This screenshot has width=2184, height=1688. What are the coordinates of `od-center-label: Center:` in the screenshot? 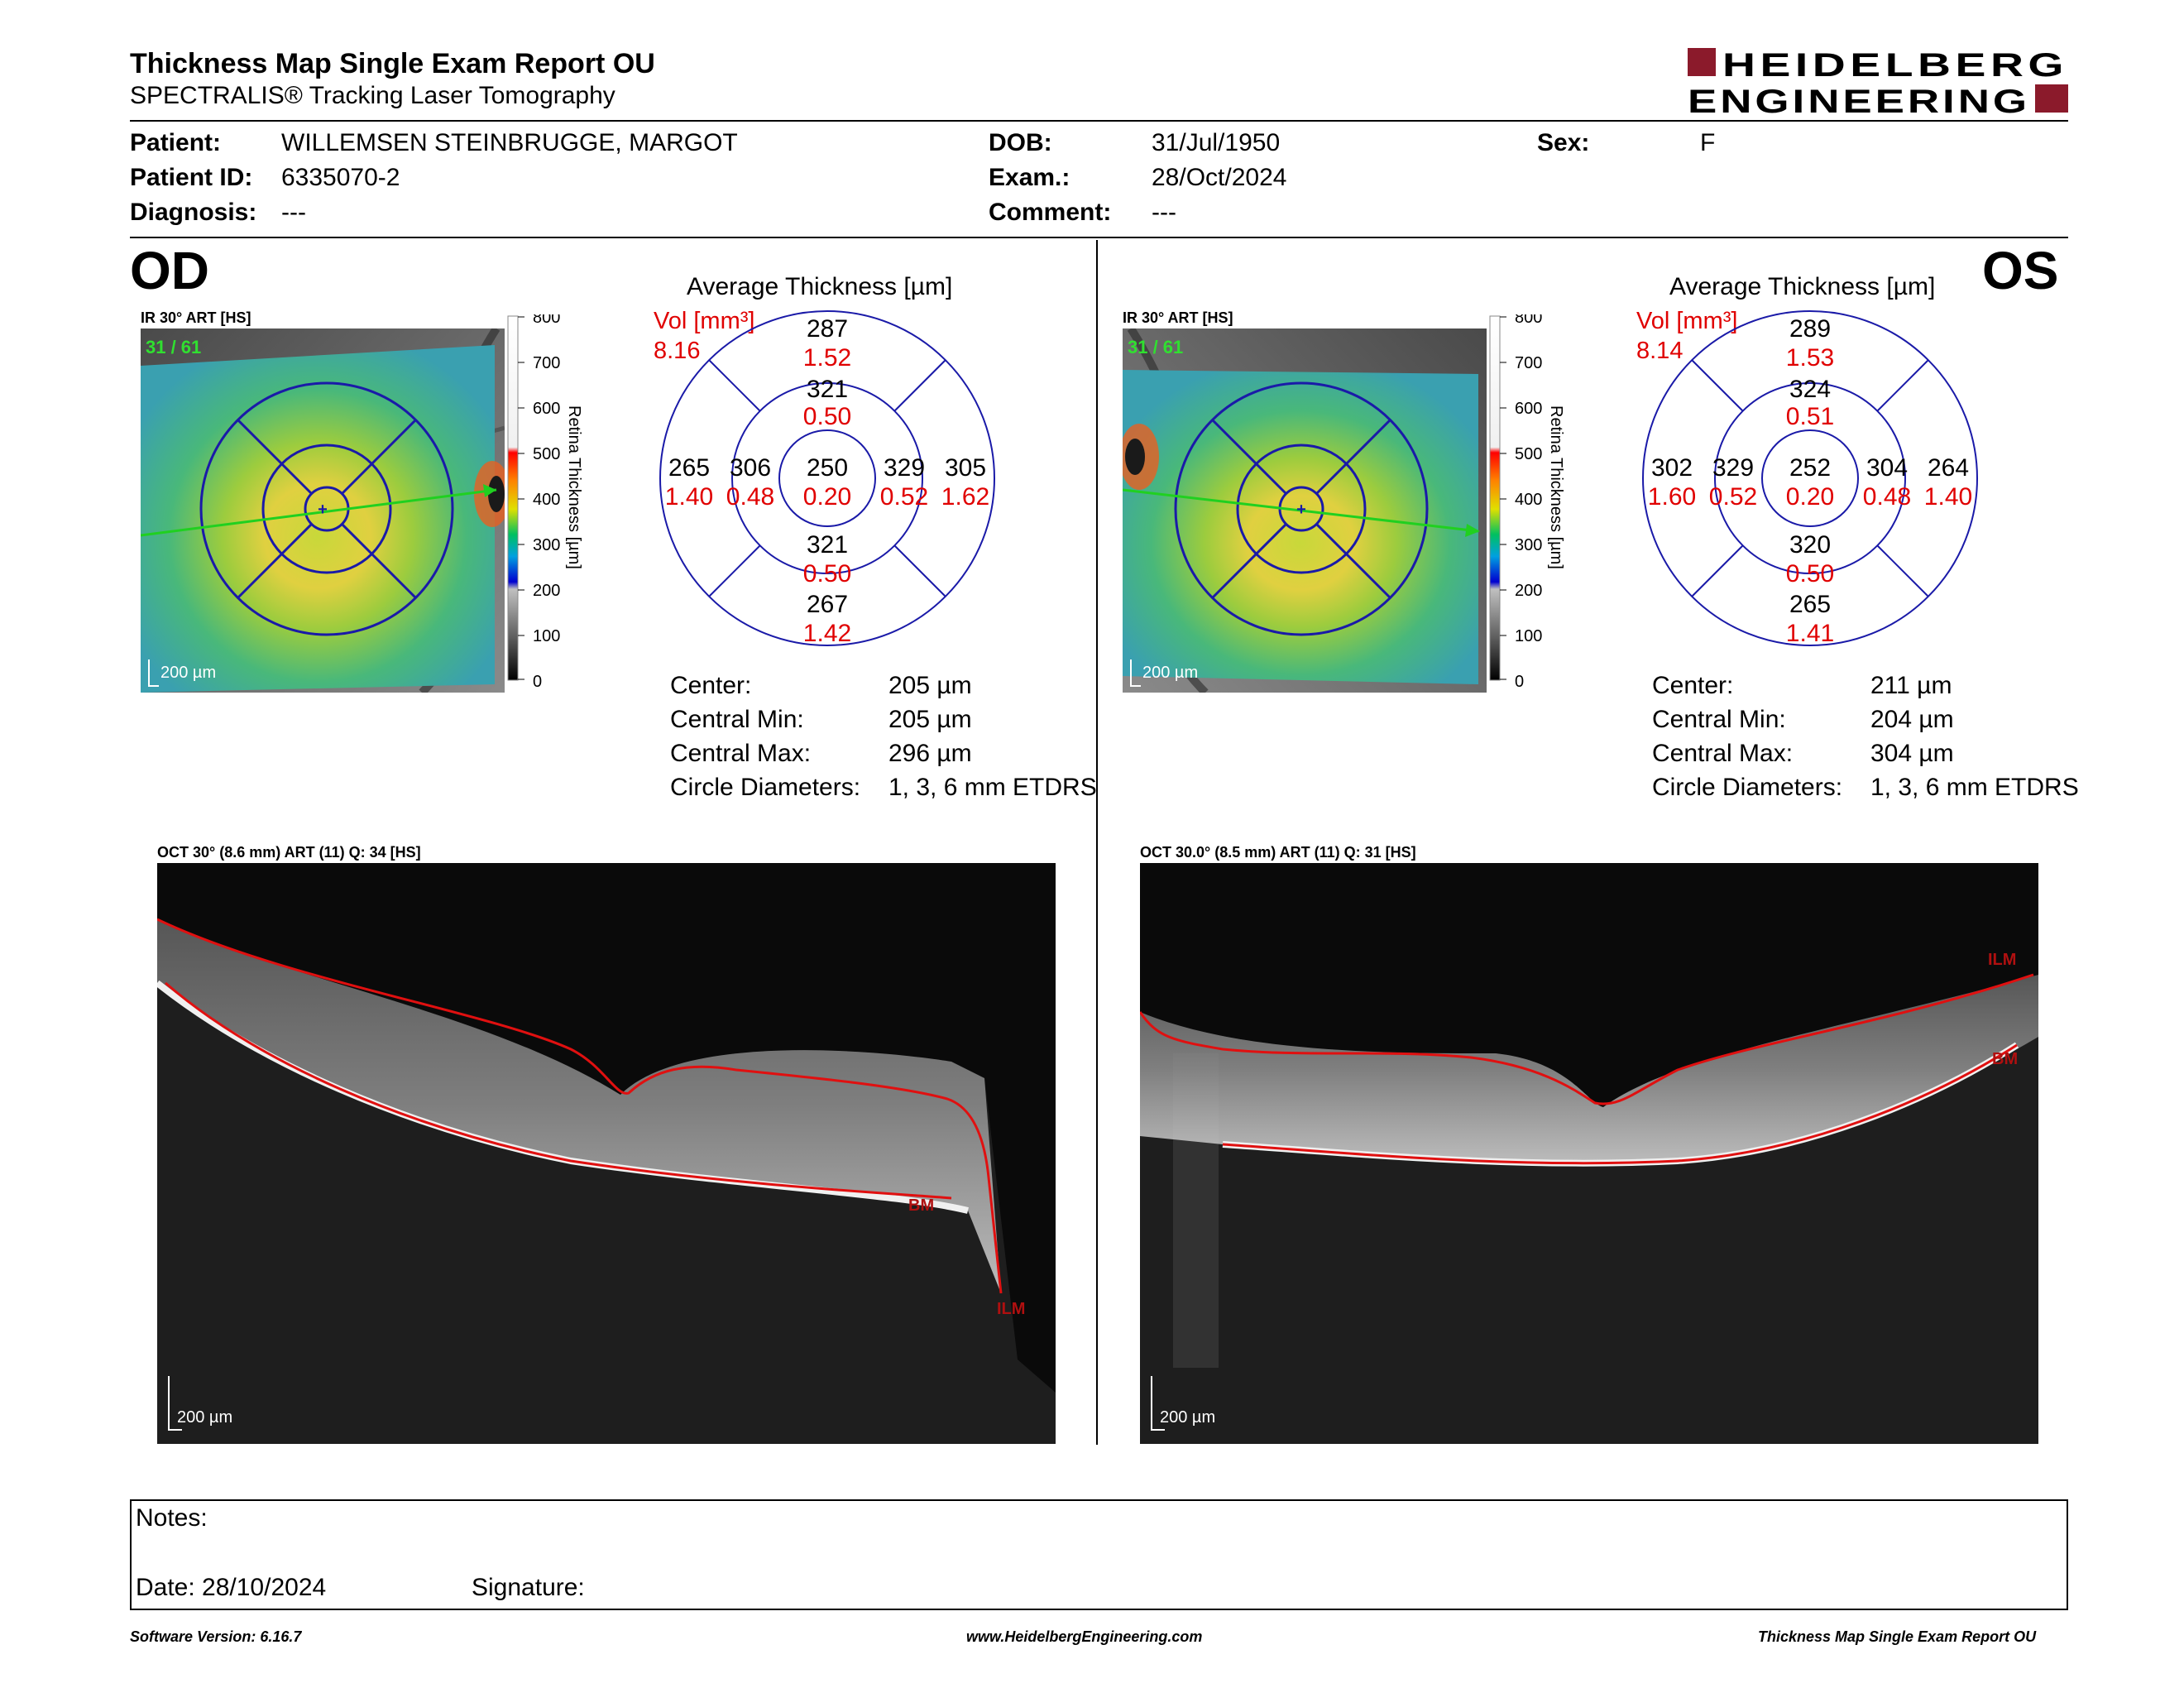 It's located at (711, 685).